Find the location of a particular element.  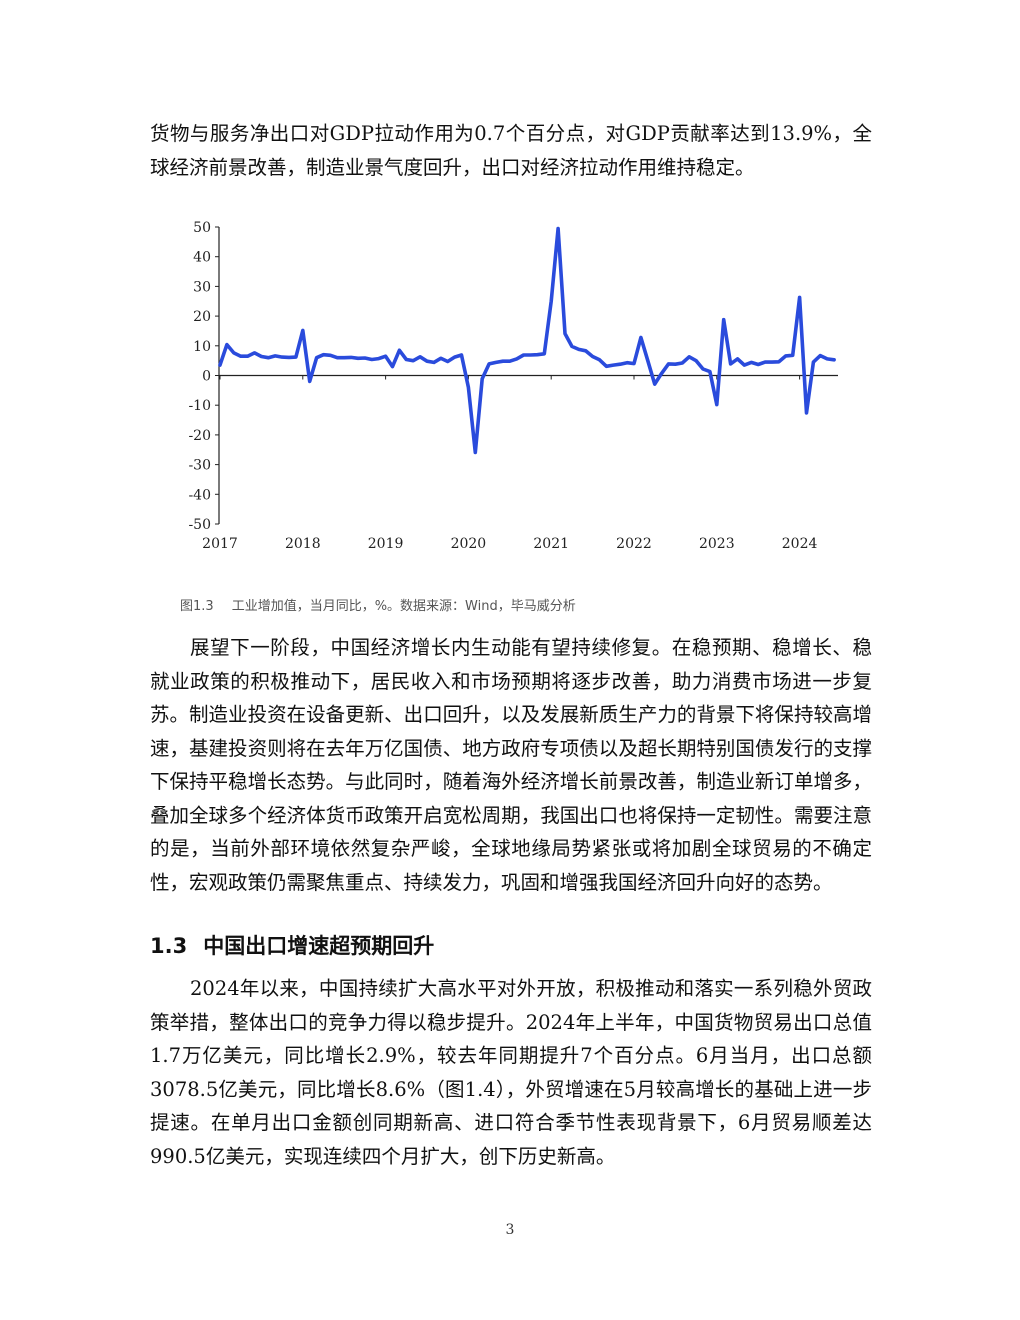

x-tick-label: 2019 is located at coordinates (386, 544).